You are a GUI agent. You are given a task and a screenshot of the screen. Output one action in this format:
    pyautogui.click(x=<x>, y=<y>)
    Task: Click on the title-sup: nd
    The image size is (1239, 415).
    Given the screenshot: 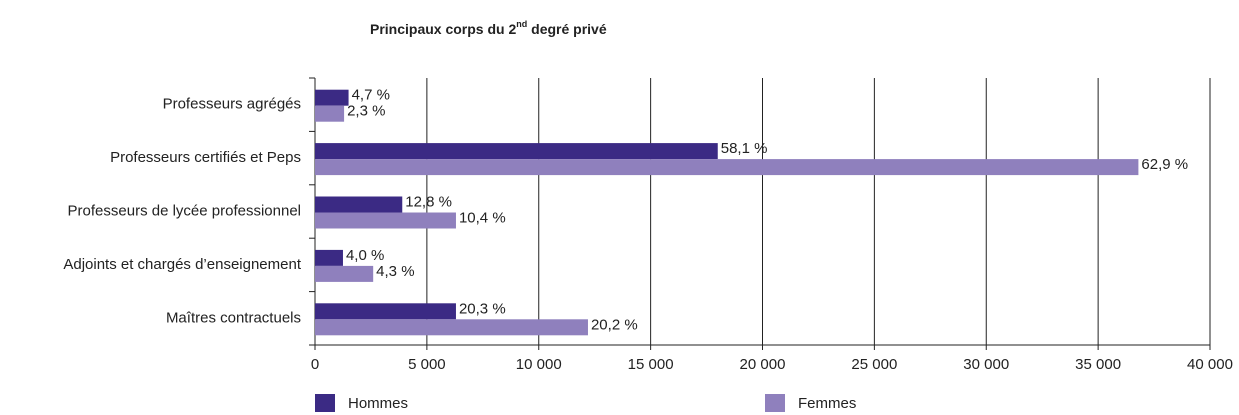 What is the action you would take?
    pyautogui.click(x=521, y=24)
    